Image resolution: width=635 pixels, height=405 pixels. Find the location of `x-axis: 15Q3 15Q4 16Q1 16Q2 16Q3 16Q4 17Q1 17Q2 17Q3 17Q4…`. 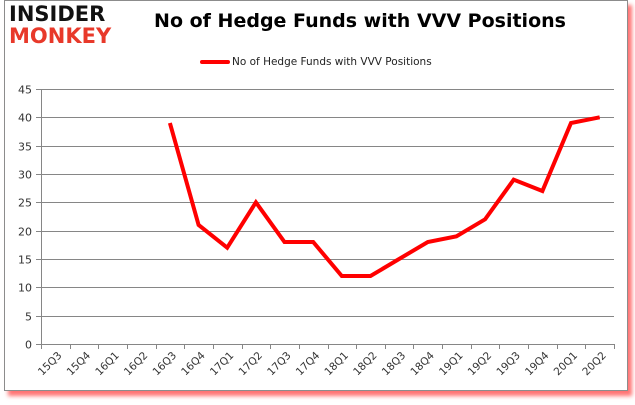

x-axis: 15Q3 15Q4 16Q1 16Q2 16Q3 16Q4 17Q1 17Q2 17Q3 17Q4… is located at coordinates (325, 361).